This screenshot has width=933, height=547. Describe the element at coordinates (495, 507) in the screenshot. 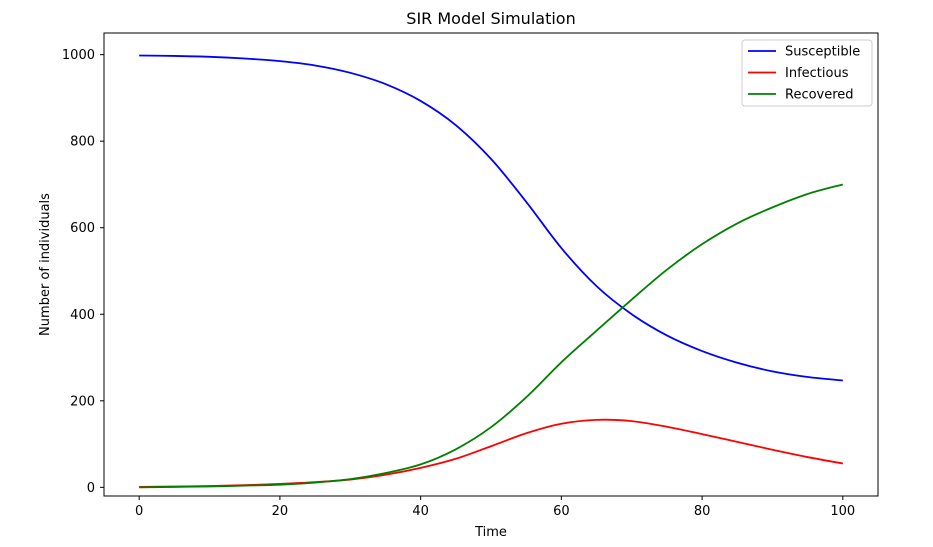

I see `x-axis-ticks: 0 20 40 60 80 100` at that location.